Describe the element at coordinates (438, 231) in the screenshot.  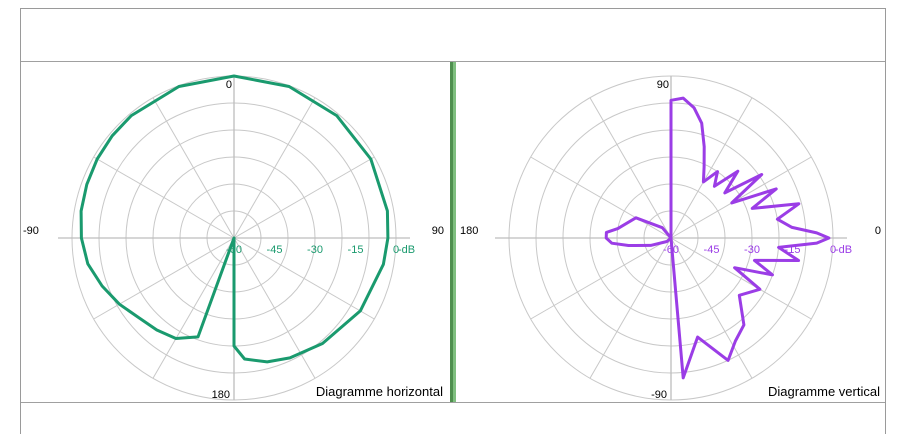
I see `angle-label-right: 90` at that location.